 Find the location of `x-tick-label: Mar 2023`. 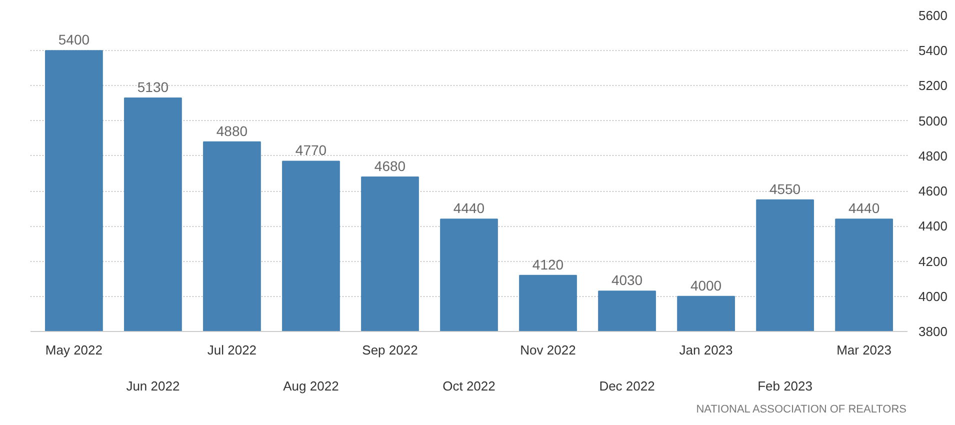

x-tick-label: Mar 2023 is located at coordinates (864, 350).